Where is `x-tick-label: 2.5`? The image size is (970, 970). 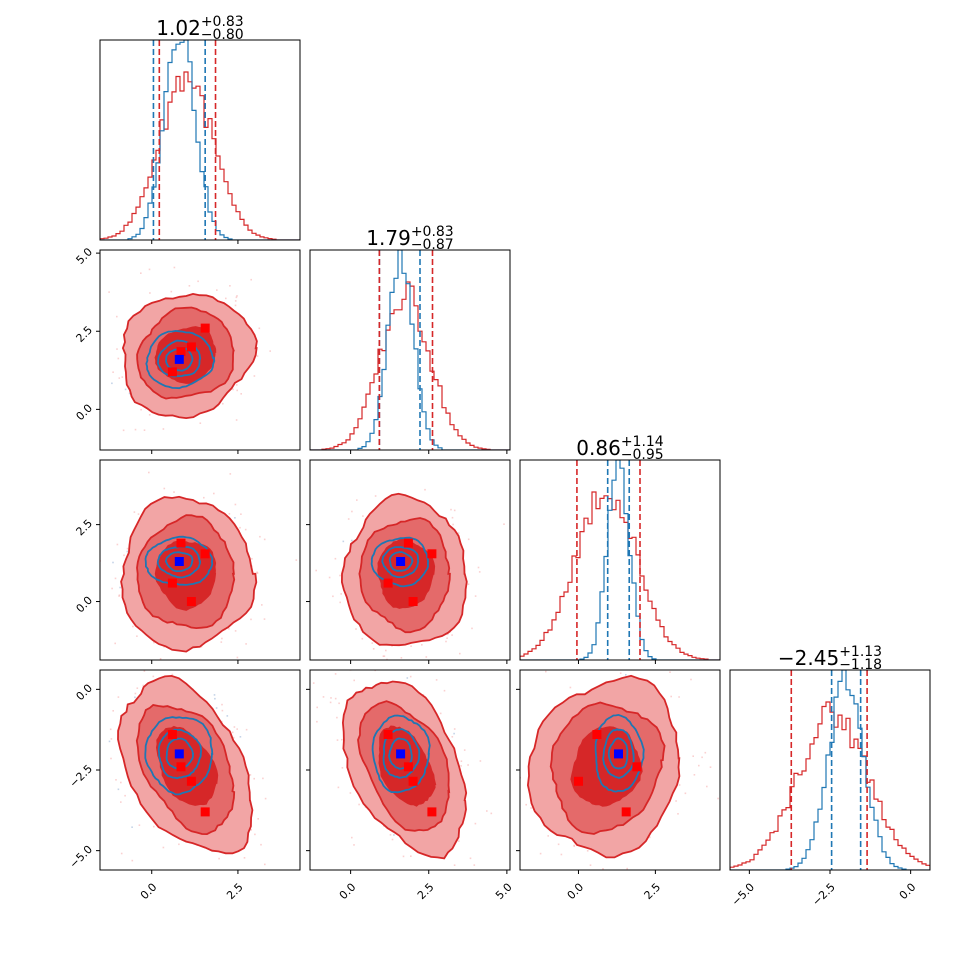
x-tick-label: 2.5 is located at coordinates (235, 892).